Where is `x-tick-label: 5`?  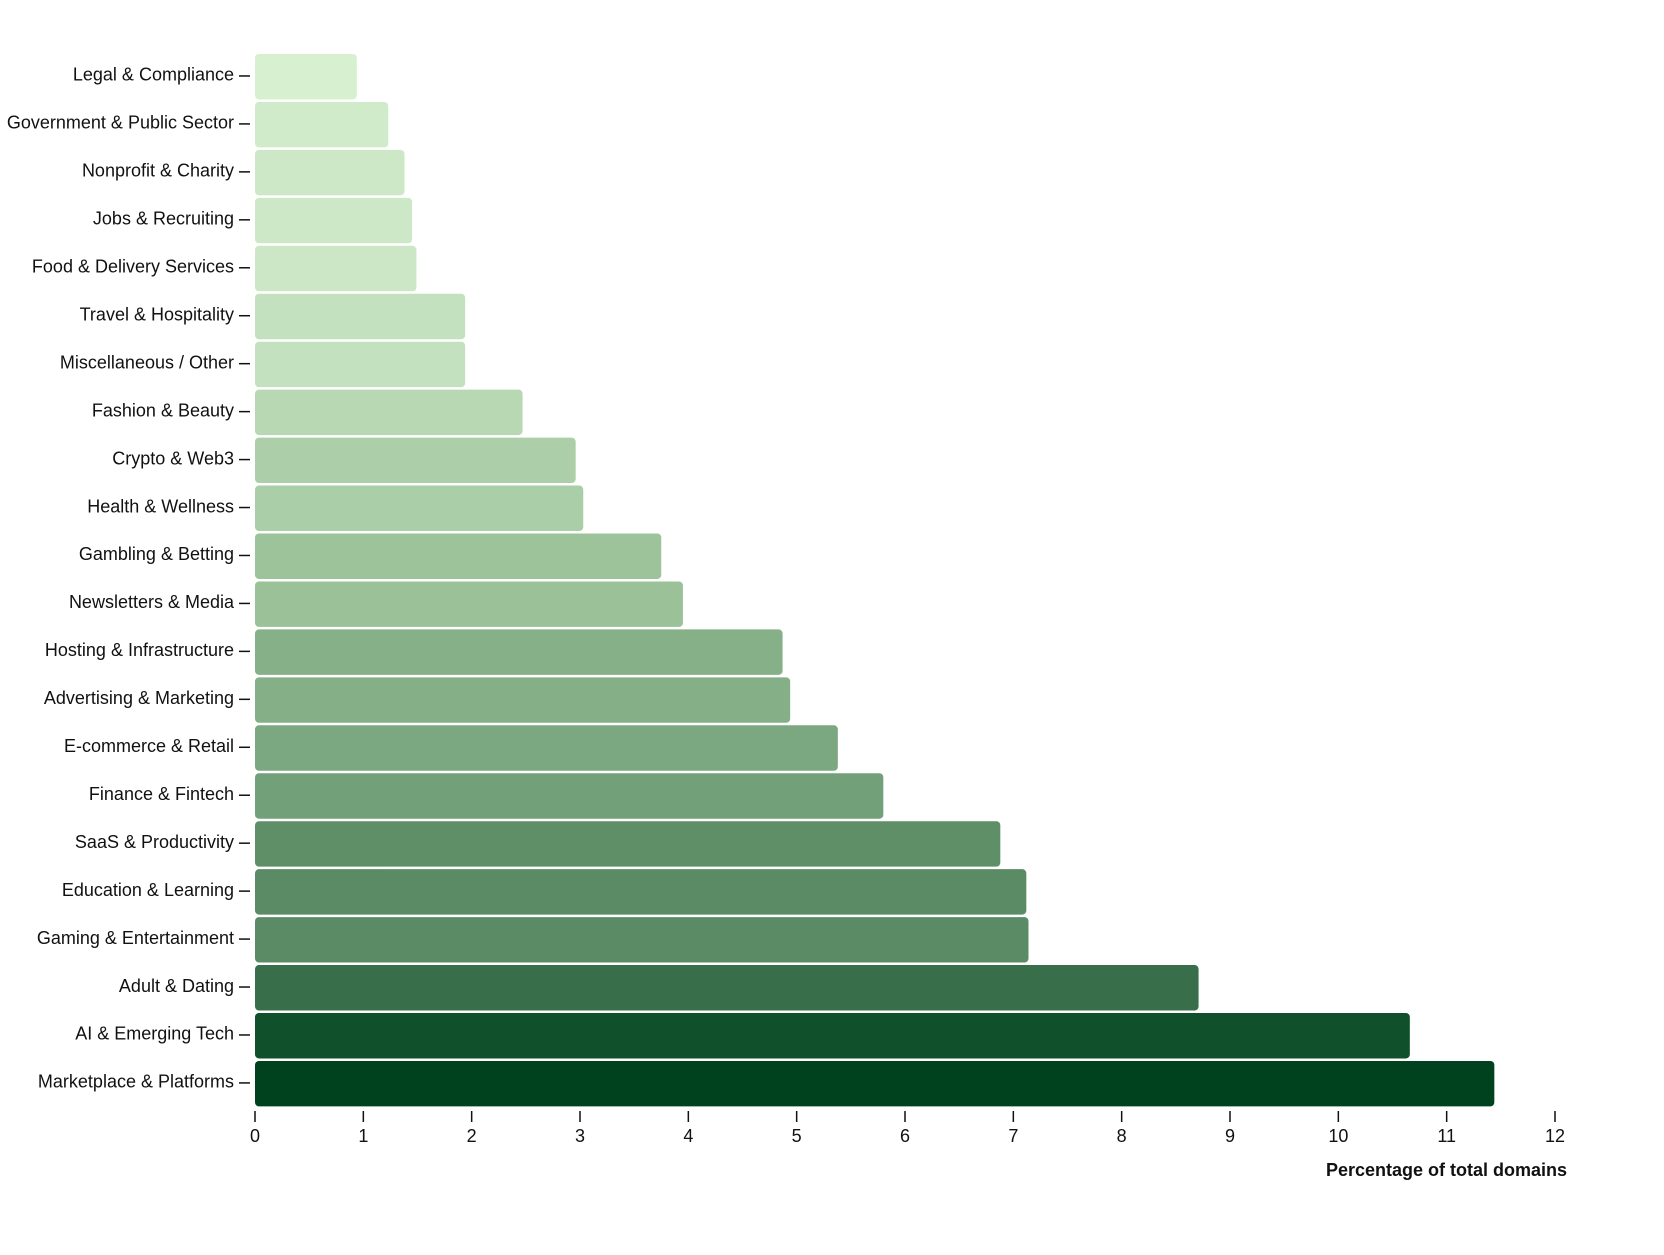
x-tick-label: 5 is located at coordinates (797, 1136).